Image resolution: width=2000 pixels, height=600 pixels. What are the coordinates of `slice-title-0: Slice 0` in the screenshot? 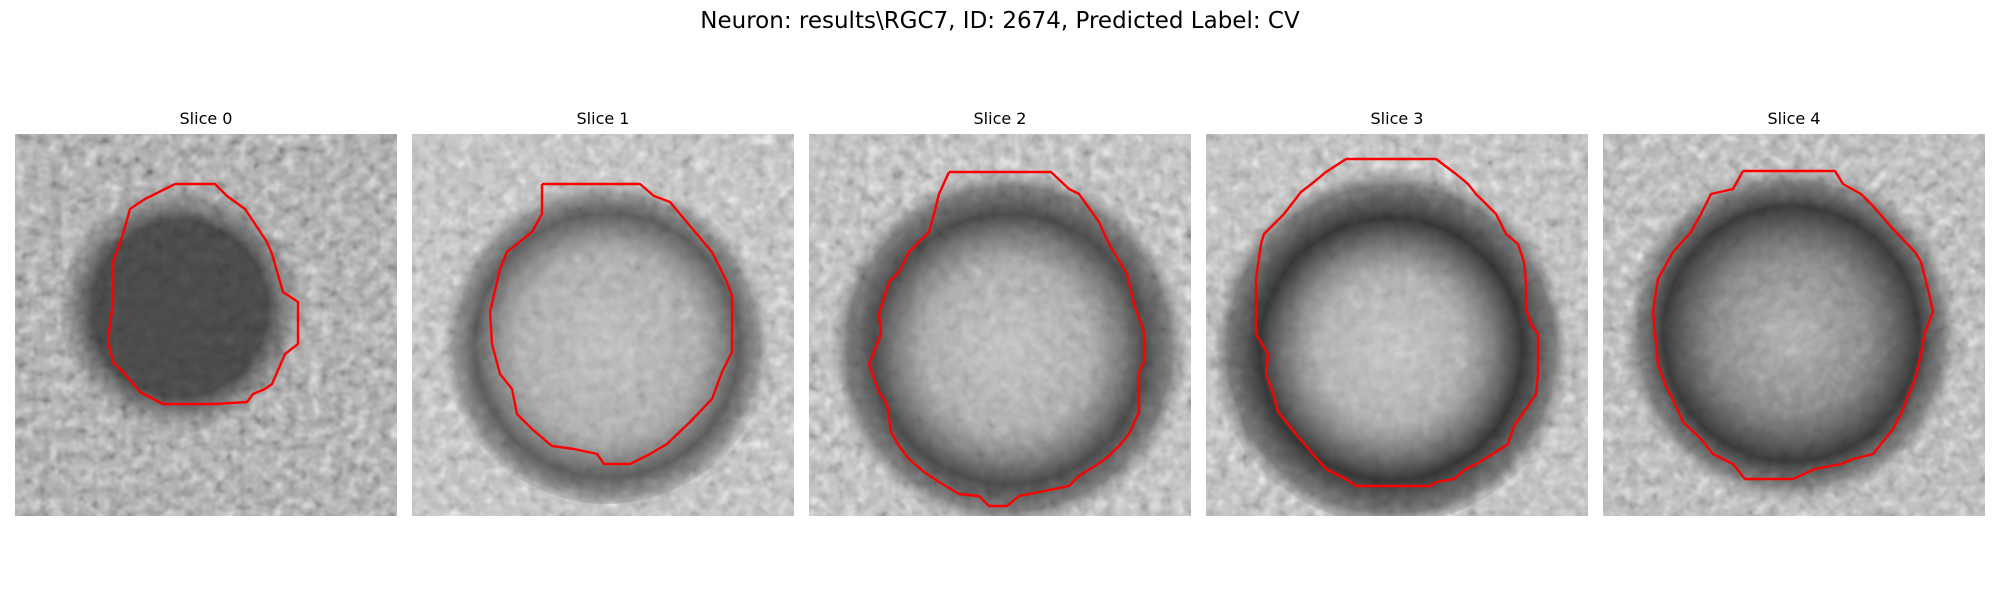 It's located at (206, 118).